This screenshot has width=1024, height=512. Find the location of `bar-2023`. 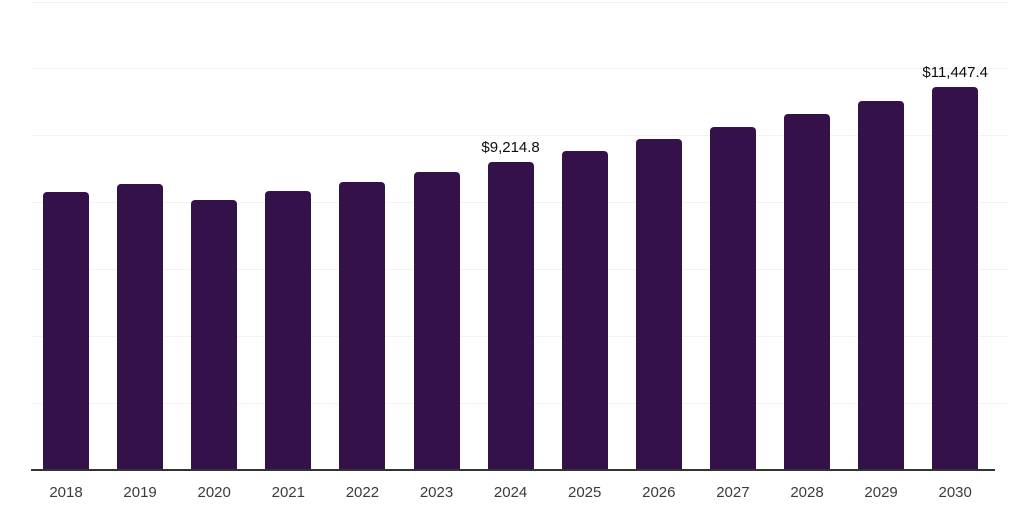

bar-2023 is located at coordinates (436, 321).